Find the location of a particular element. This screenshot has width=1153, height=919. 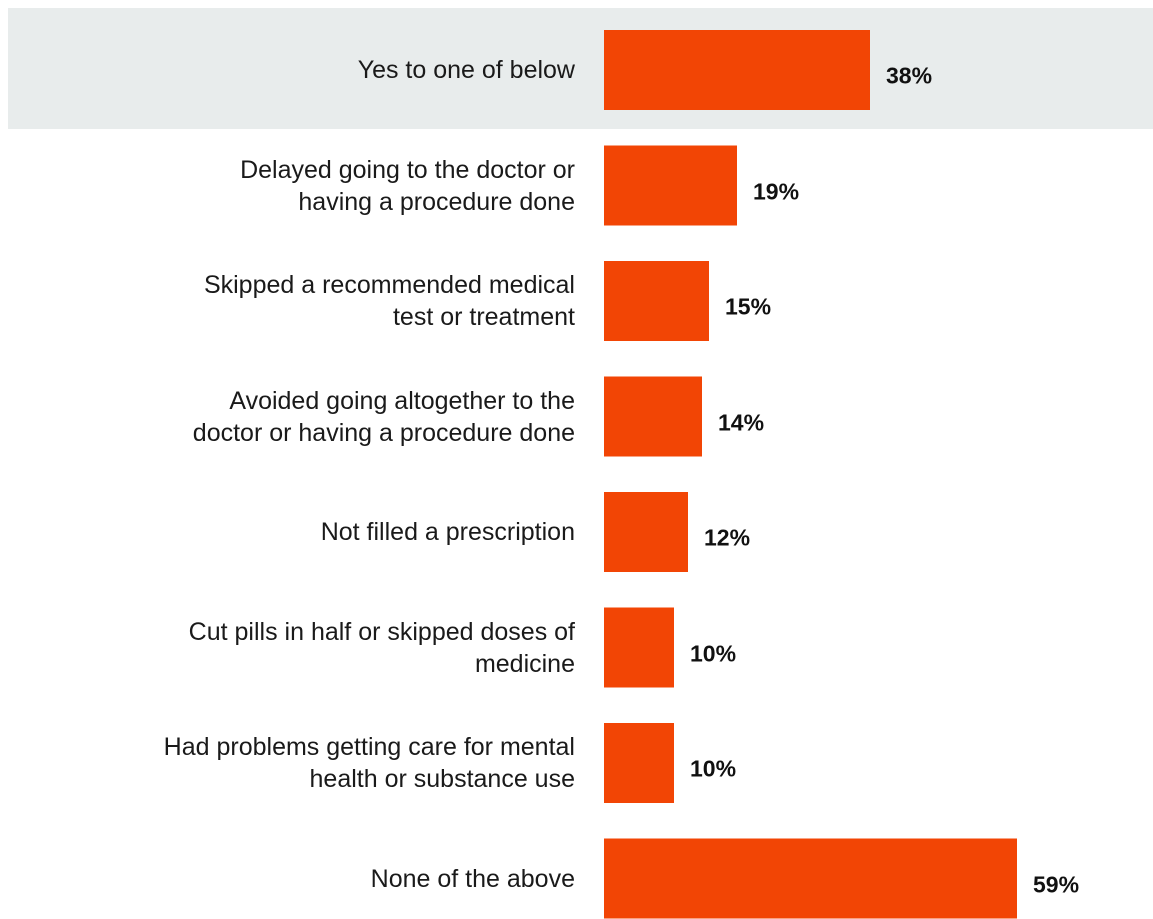

category-label-line: having a procedure done is located at coordinates (436, 201).